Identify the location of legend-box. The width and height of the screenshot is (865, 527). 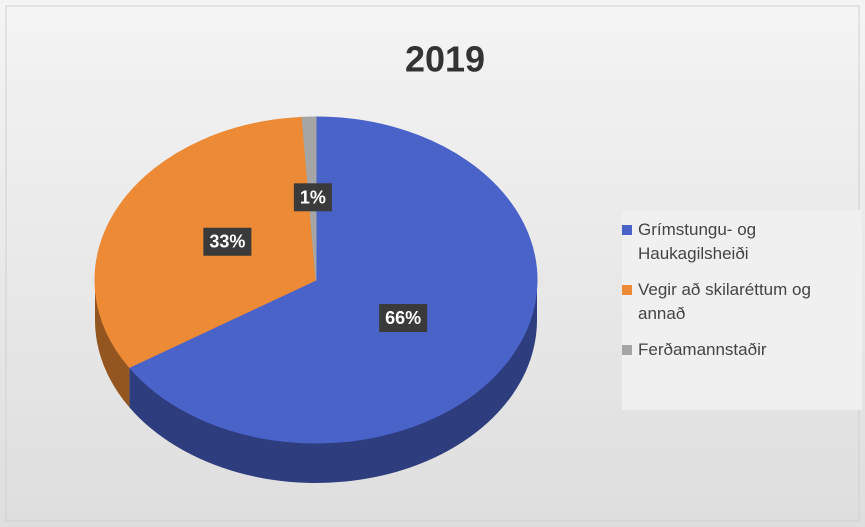
(742, 310).